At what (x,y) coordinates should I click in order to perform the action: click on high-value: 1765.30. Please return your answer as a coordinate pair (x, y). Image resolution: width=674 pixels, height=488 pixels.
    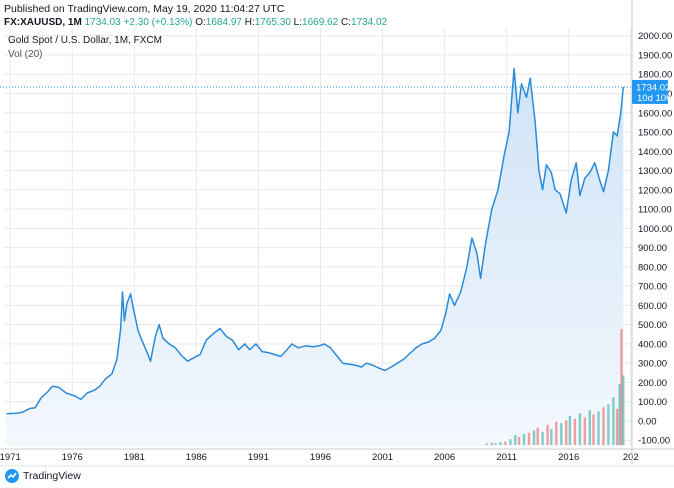
    Looking at the image, I should click on (272, 22).